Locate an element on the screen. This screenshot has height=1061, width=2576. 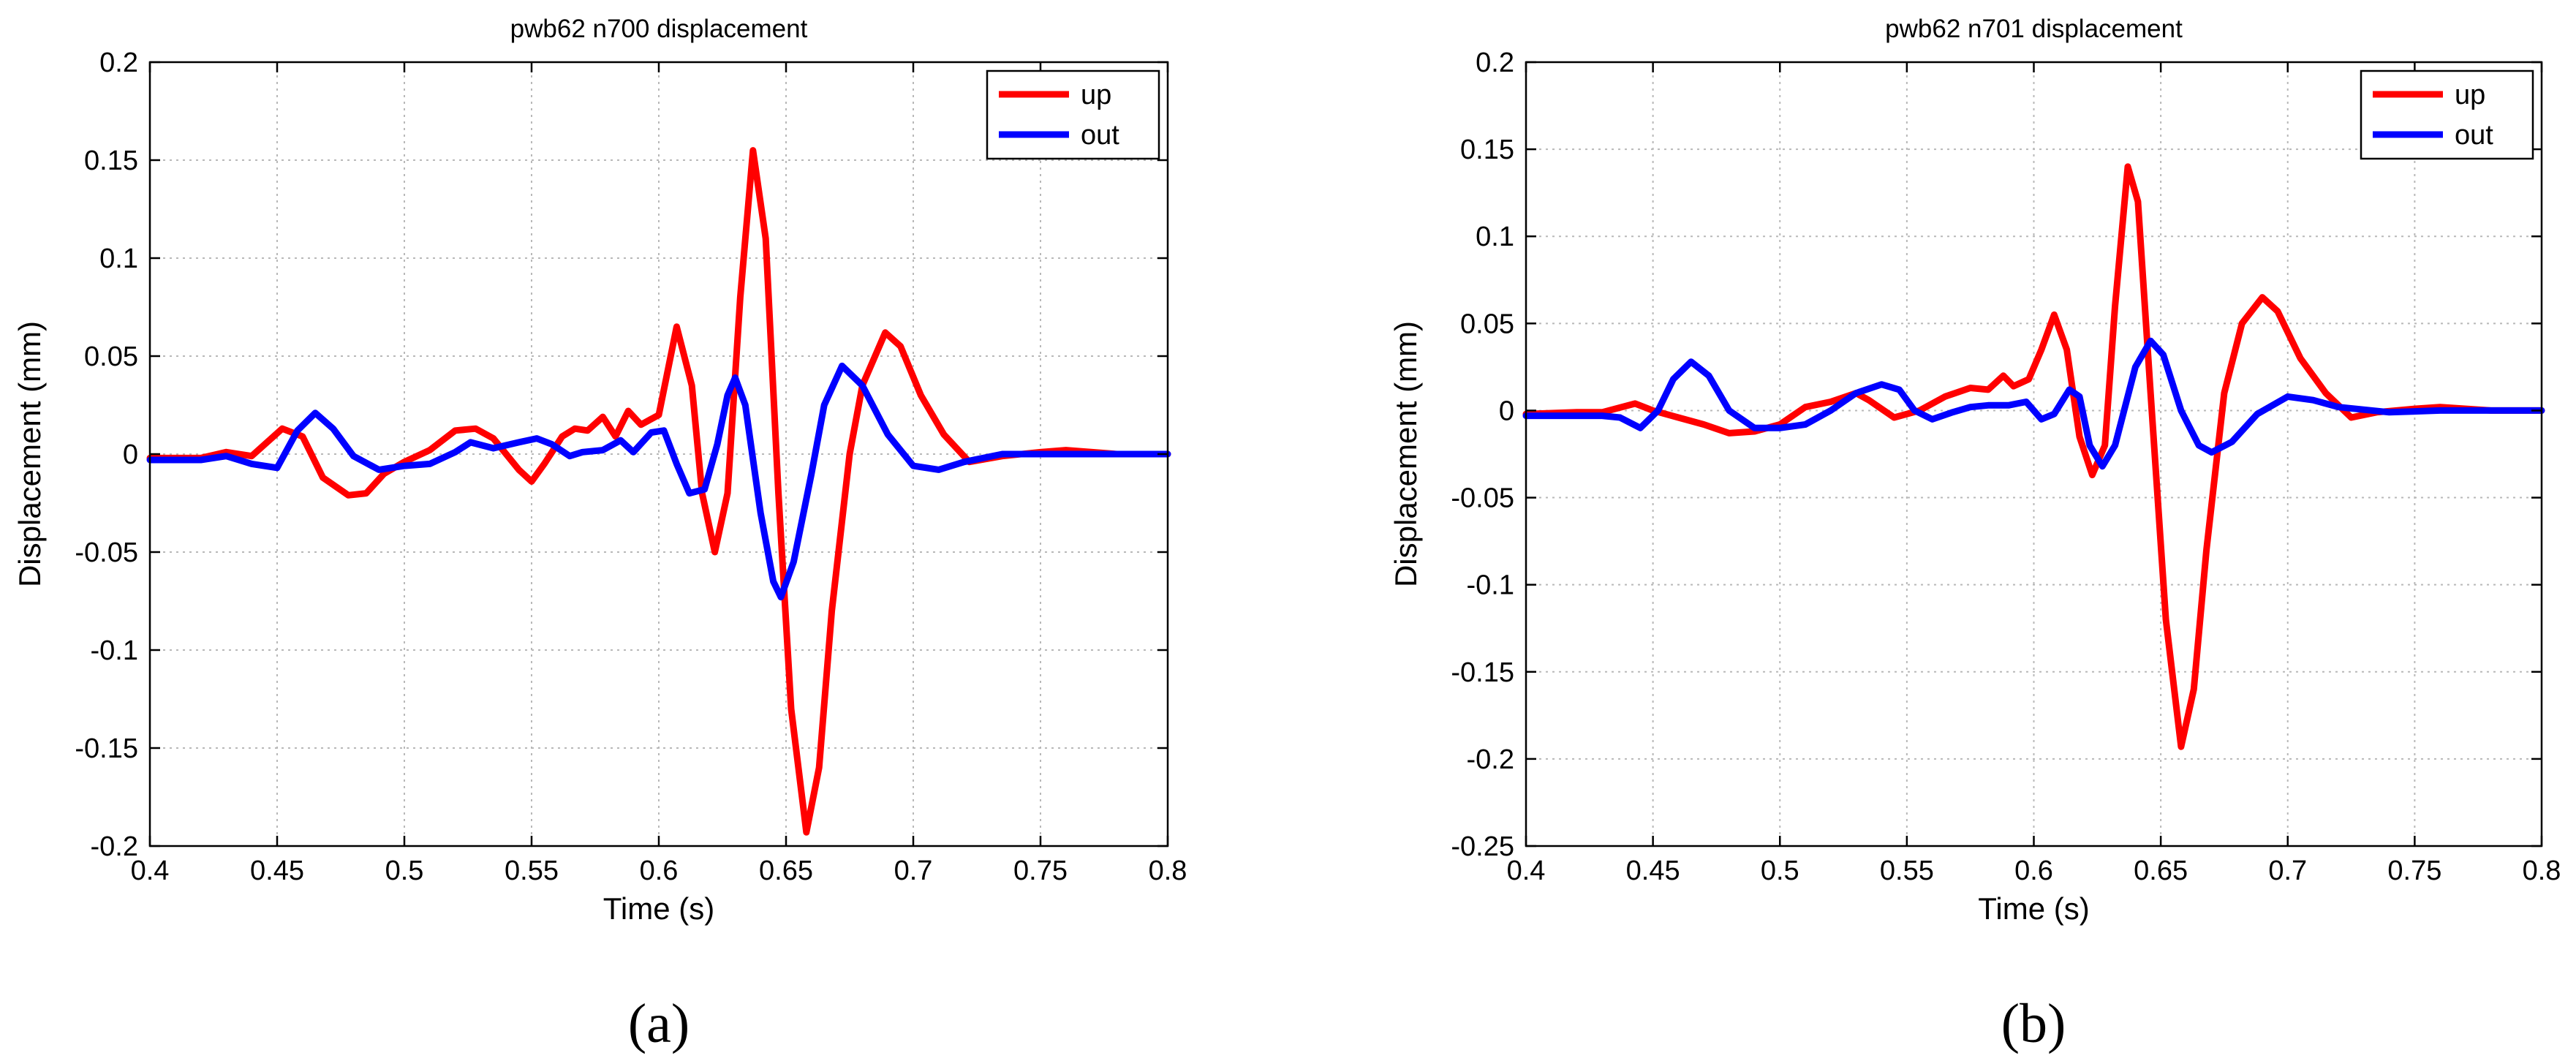
chart-title: pwb62 n700 displacement is located at coordinates (659, 29).